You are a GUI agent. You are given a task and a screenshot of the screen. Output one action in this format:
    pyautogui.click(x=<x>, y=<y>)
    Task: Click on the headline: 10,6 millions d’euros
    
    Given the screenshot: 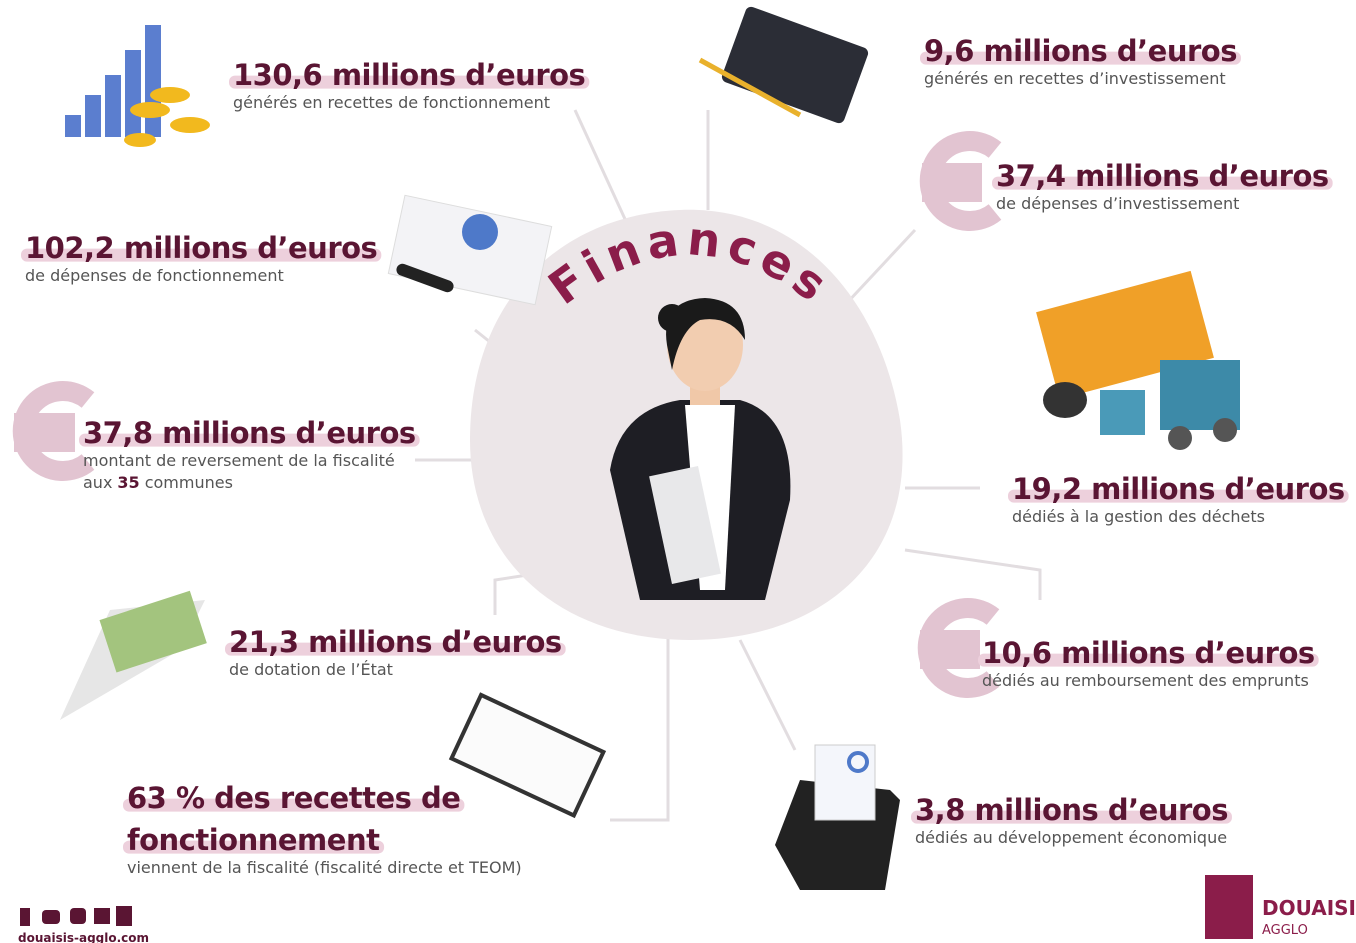 What is the action you would take?
    pyautogui.click(x=1148, y=653)
    